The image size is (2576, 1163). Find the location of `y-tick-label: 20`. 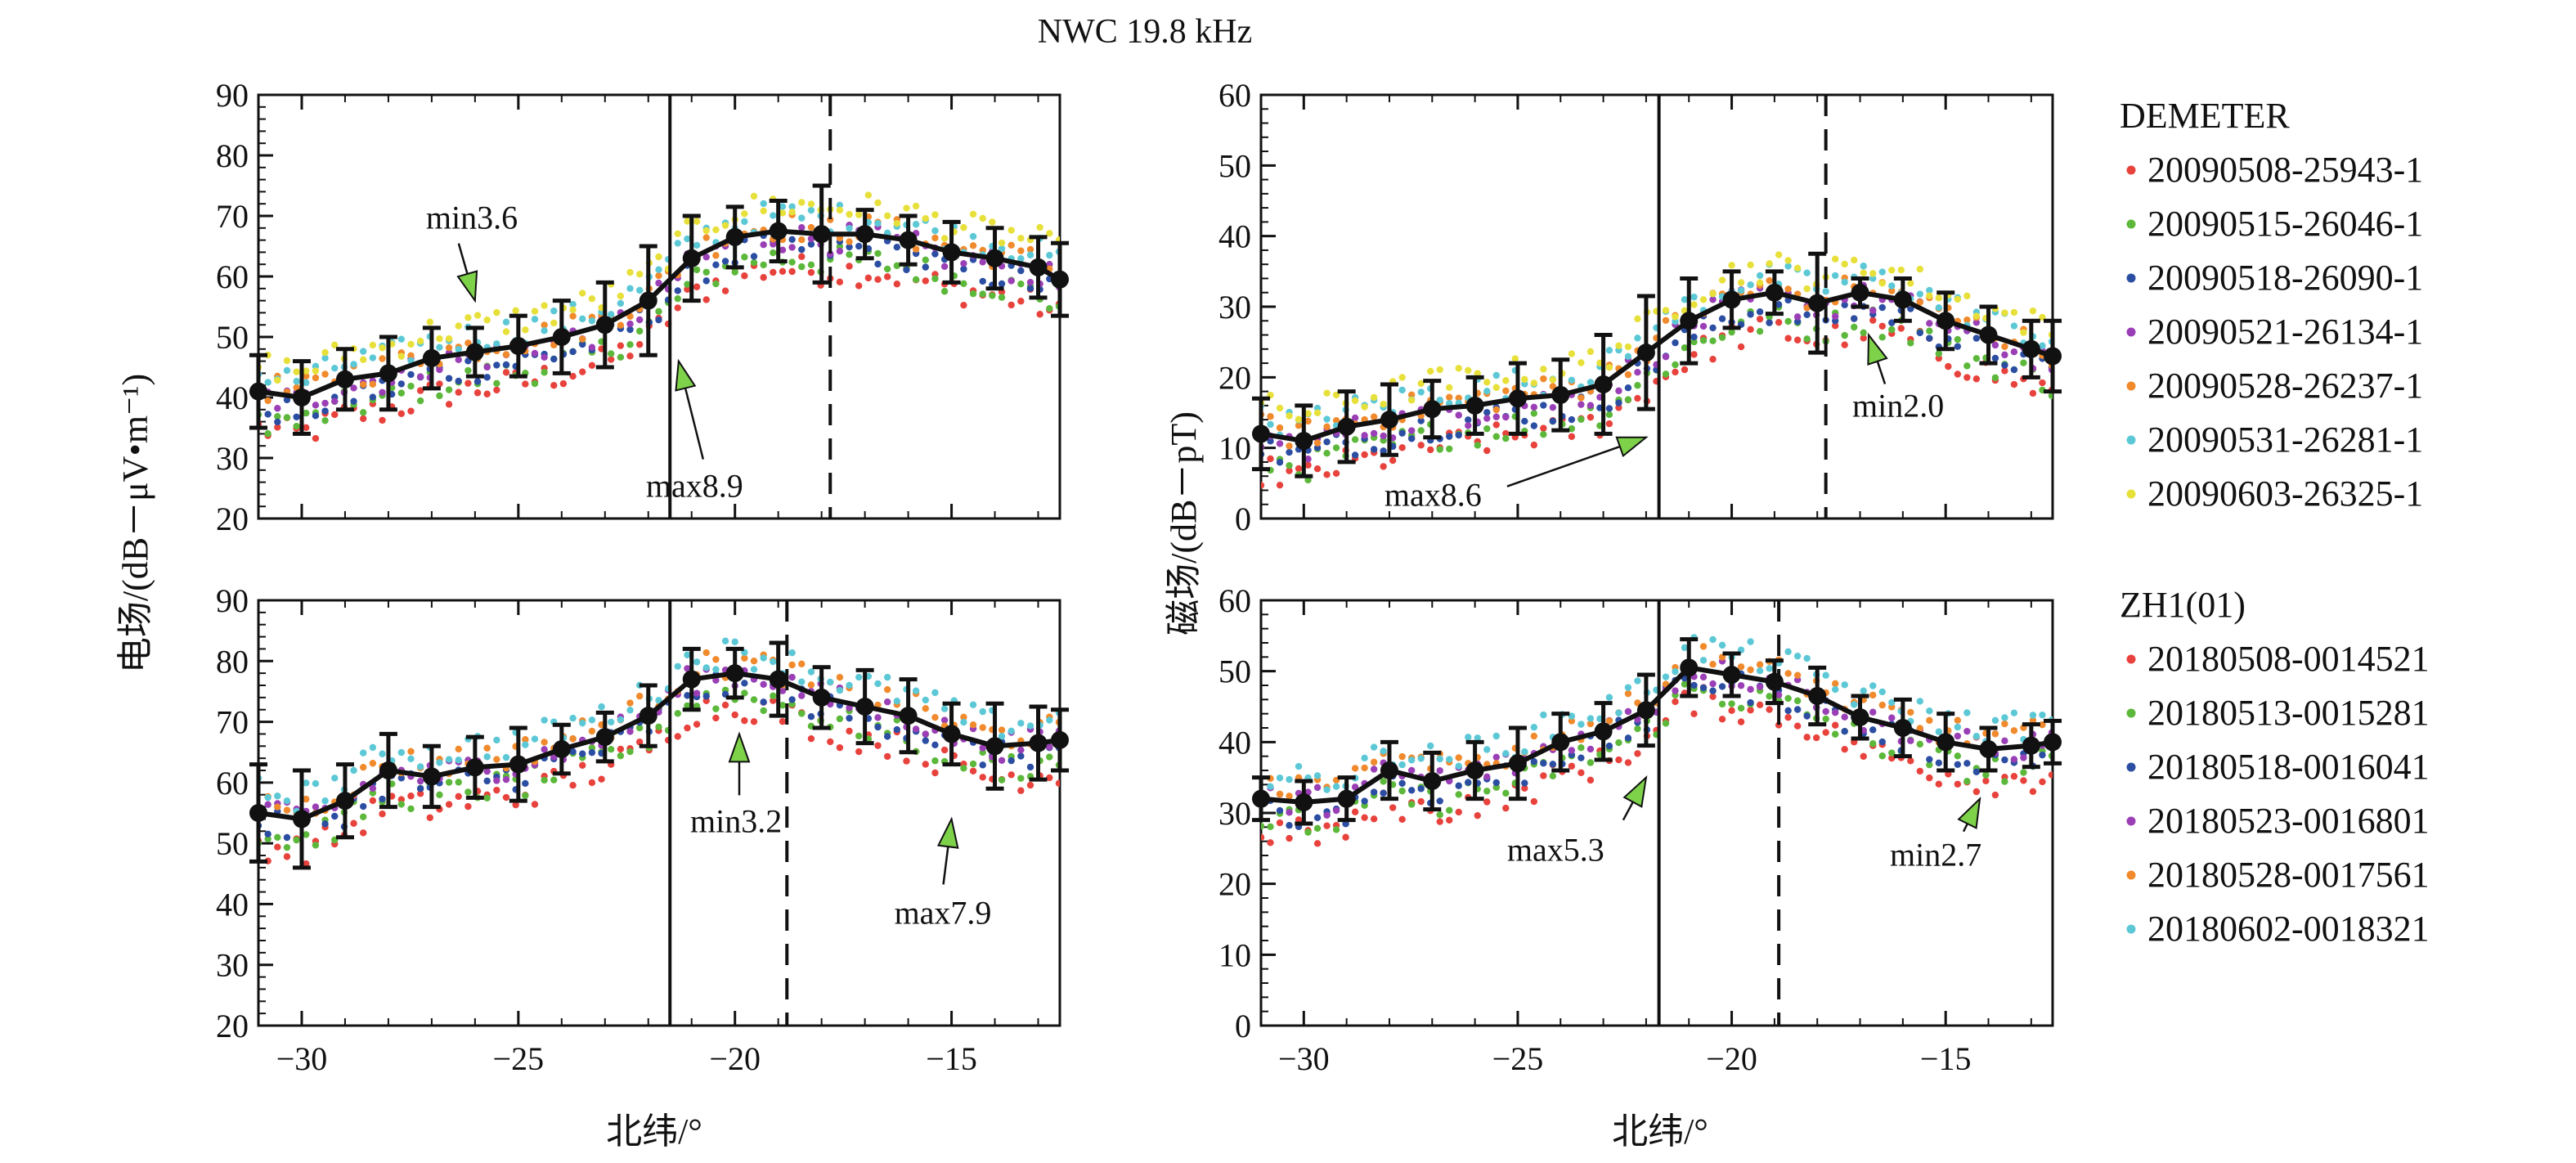

y-tick-label: 20 is located at coordinates (233, 519).